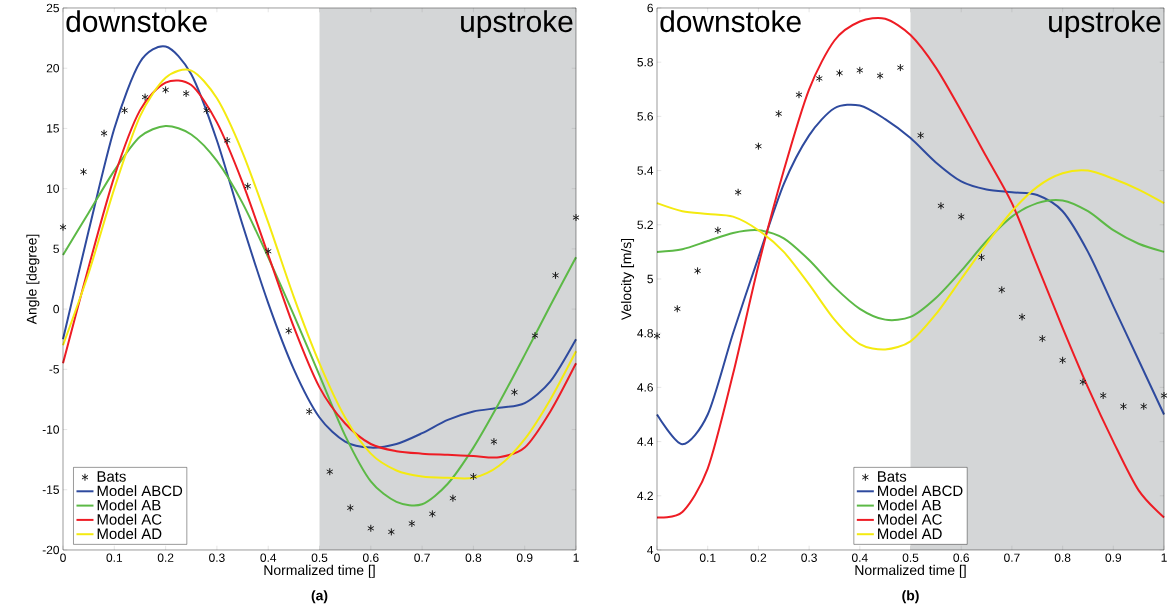 The height and width of the screenshot is (607, 1175). What do you see at coordinates (50, 489) in the screenshot?
I see `y-tick-label: -15` at bounding box center [50, 489].